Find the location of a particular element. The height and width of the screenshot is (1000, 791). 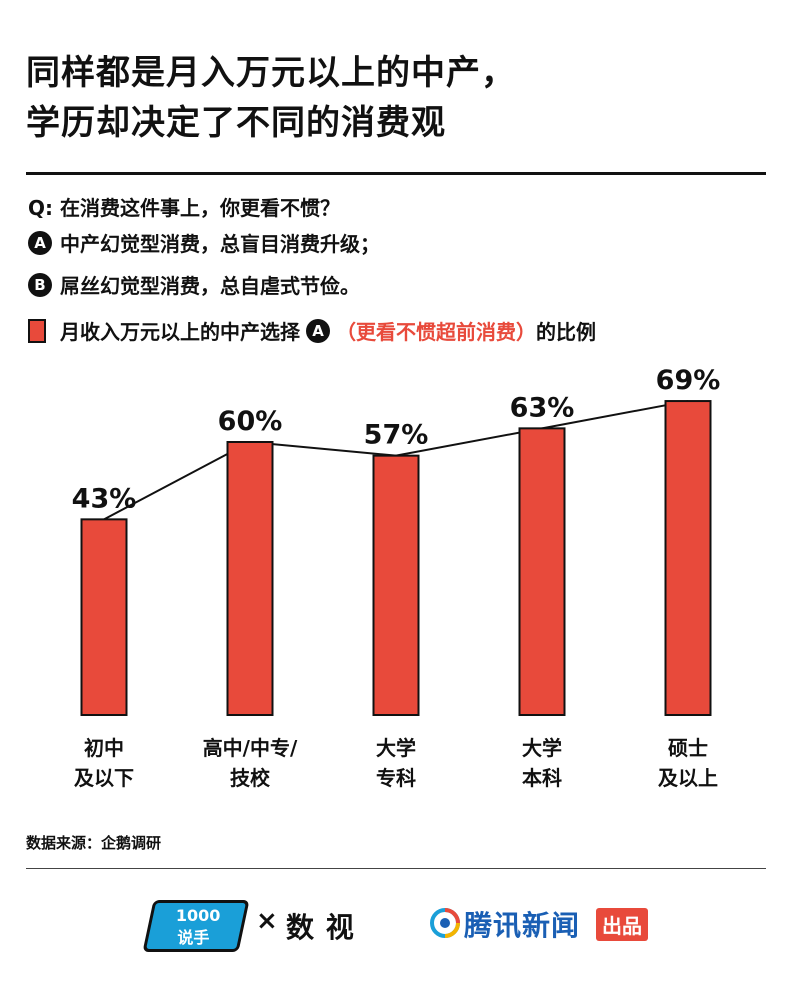

option-b: B 屌丝幻觉型消费，总自虐式节俭。 is located at coordinates (194, 284).